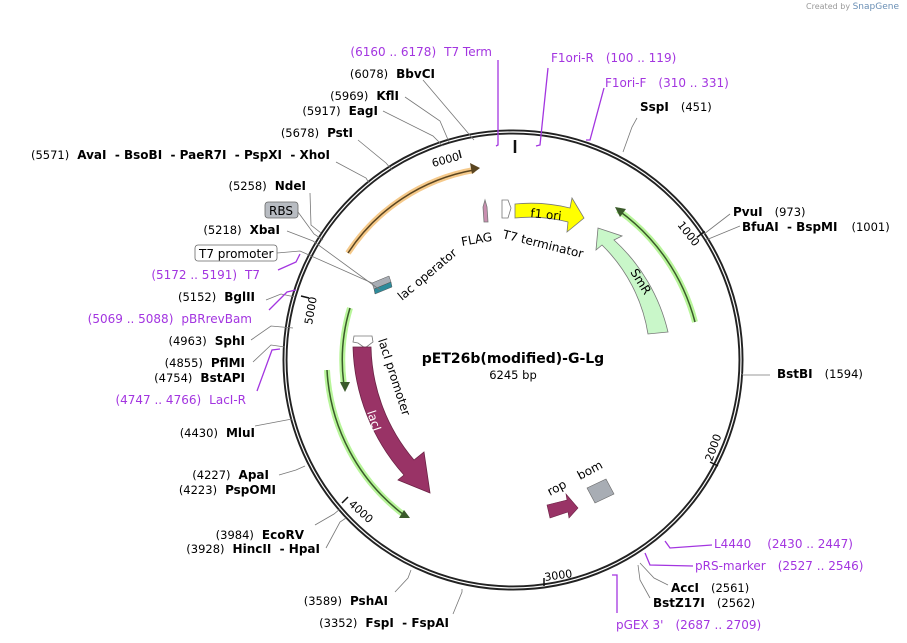 This screenshot has height=643, width=907. What do you see at coordinates (252, 275) in the screenshot?
I see `primer-name: T7` at bounding box center [252, 275].